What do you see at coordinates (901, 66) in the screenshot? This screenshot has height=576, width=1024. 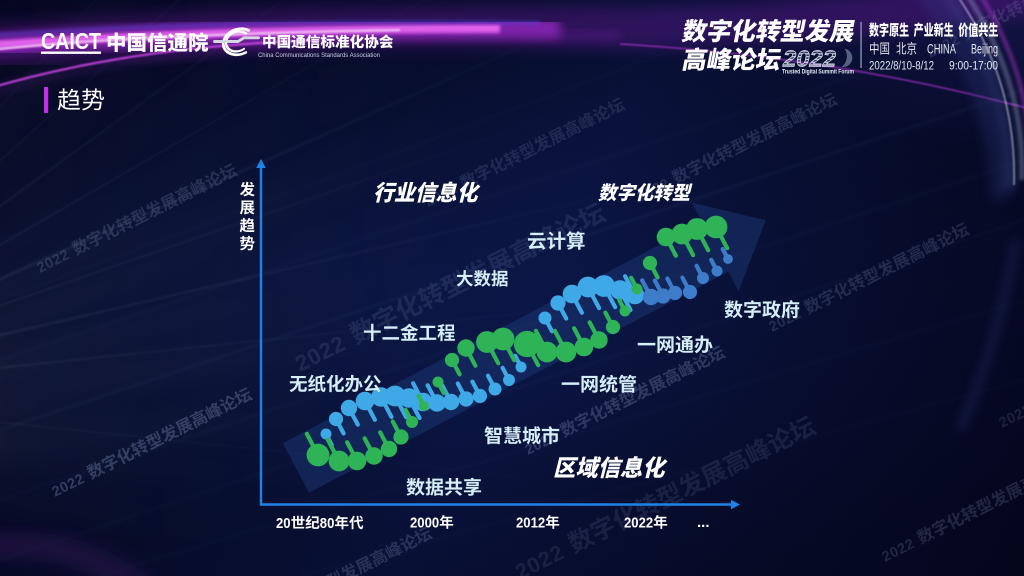 I see `svg-text: 2022/8/10-8/12` at bounding box center [901, 66].